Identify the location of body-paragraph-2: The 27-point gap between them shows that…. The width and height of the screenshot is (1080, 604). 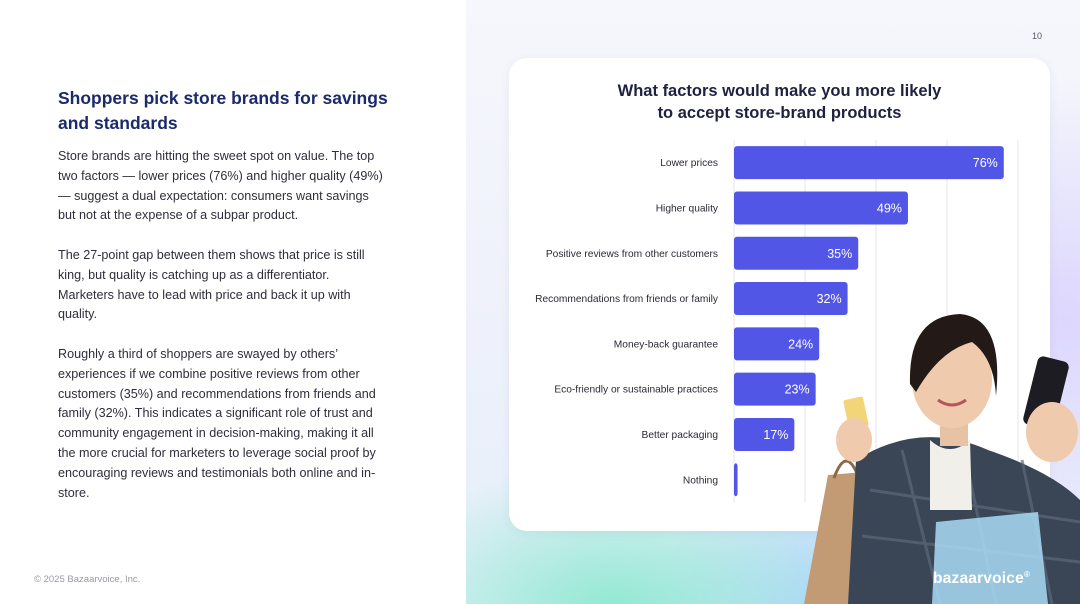
(211, 285).